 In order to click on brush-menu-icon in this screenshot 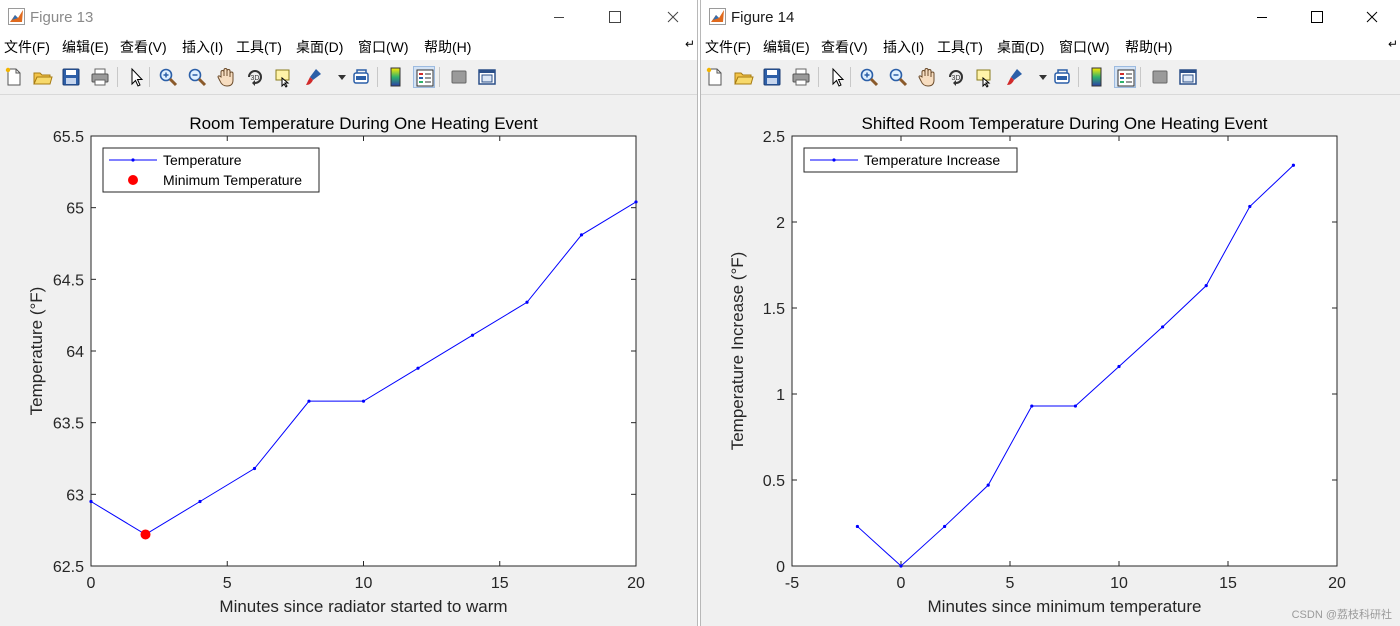, I will do `click(342, 77)`.